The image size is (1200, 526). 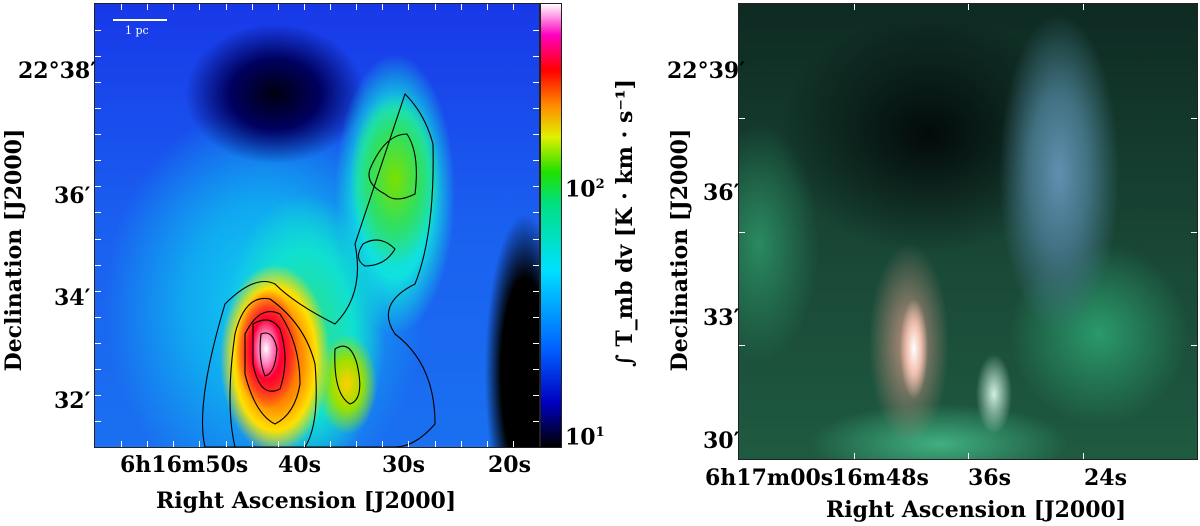 I want to click on y-tick: 33′, so click(x=721, y=318).